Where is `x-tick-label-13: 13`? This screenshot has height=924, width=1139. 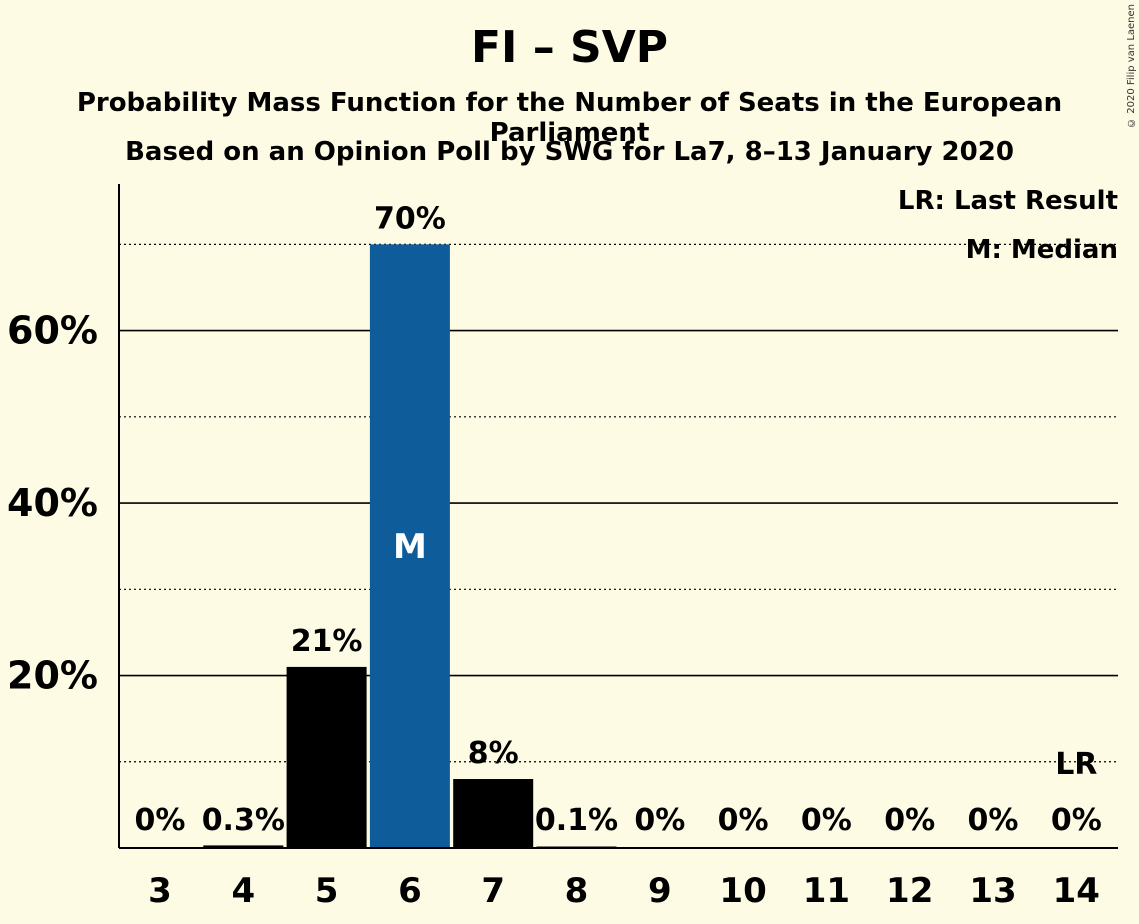 x-tick-label-13: 13 is located at coordinates (992, 891).